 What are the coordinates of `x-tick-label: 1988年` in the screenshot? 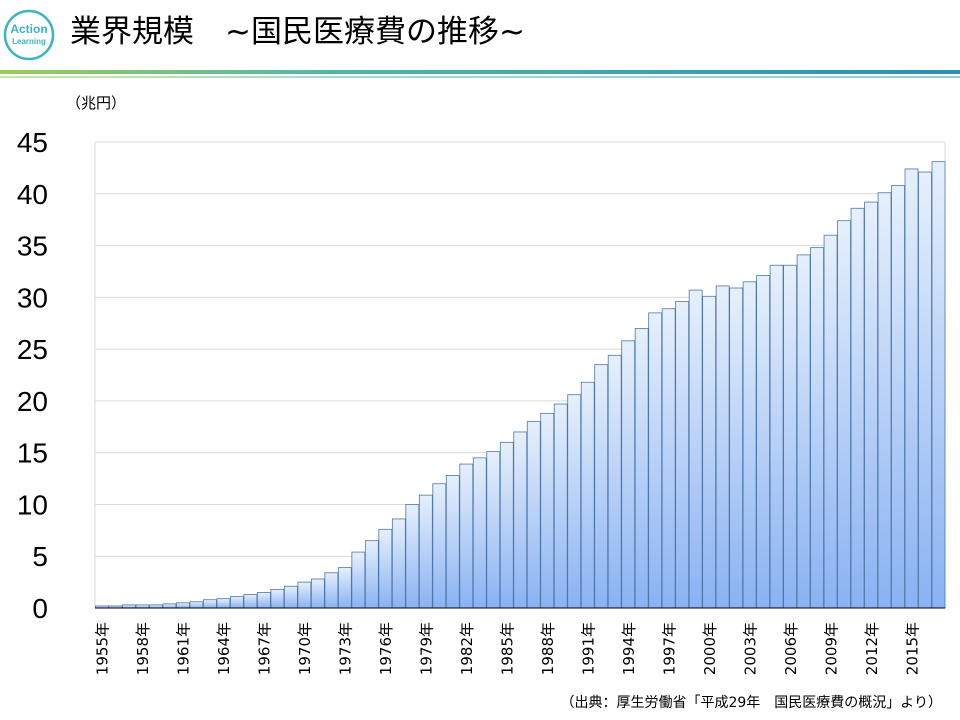 It's located at (548, 648).